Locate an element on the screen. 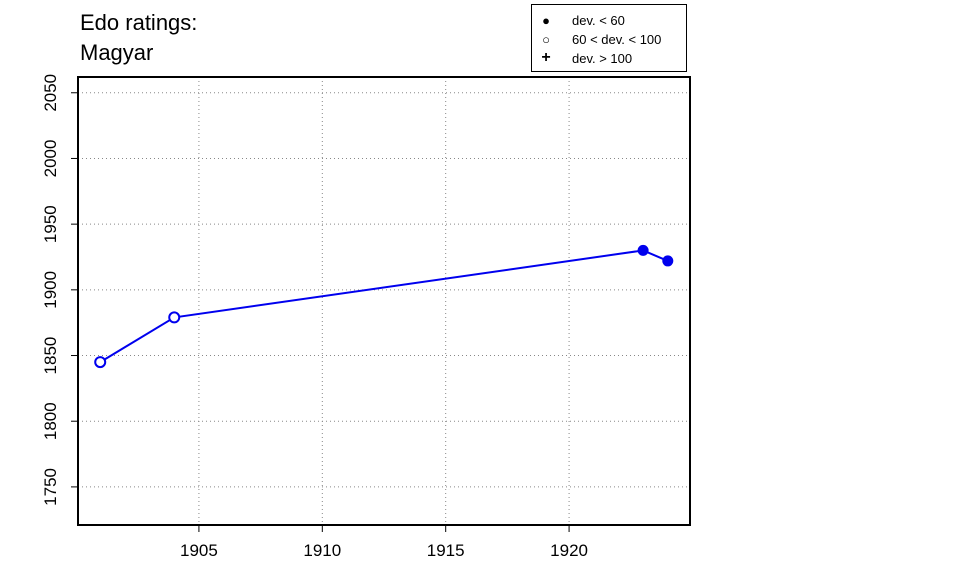 The width and height of the screenshot is (960, 576). legend-entry-plus: + dev. > 100 is located at coordinates (585, 58).